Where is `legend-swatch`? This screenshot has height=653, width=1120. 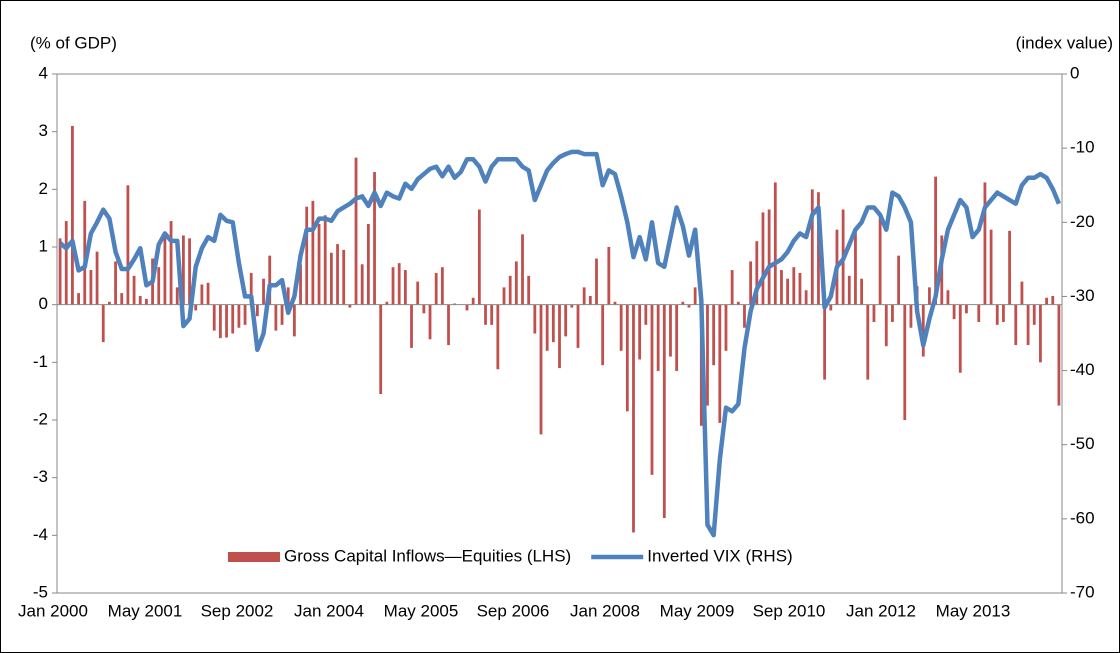 legend-swatch is located at coordinates (254, 557).